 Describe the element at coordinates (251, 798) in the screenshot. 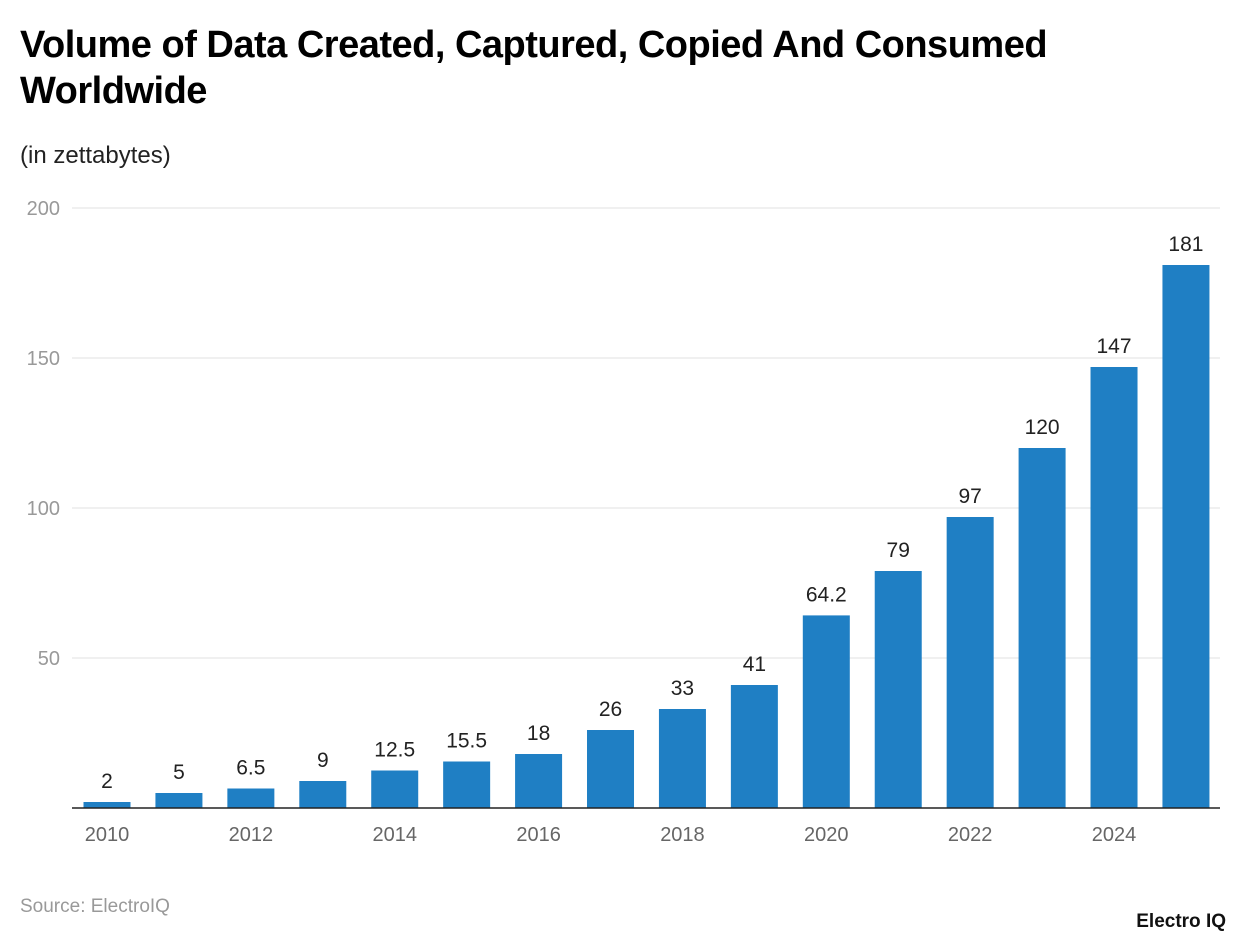

I see `bar-2012` at that location.